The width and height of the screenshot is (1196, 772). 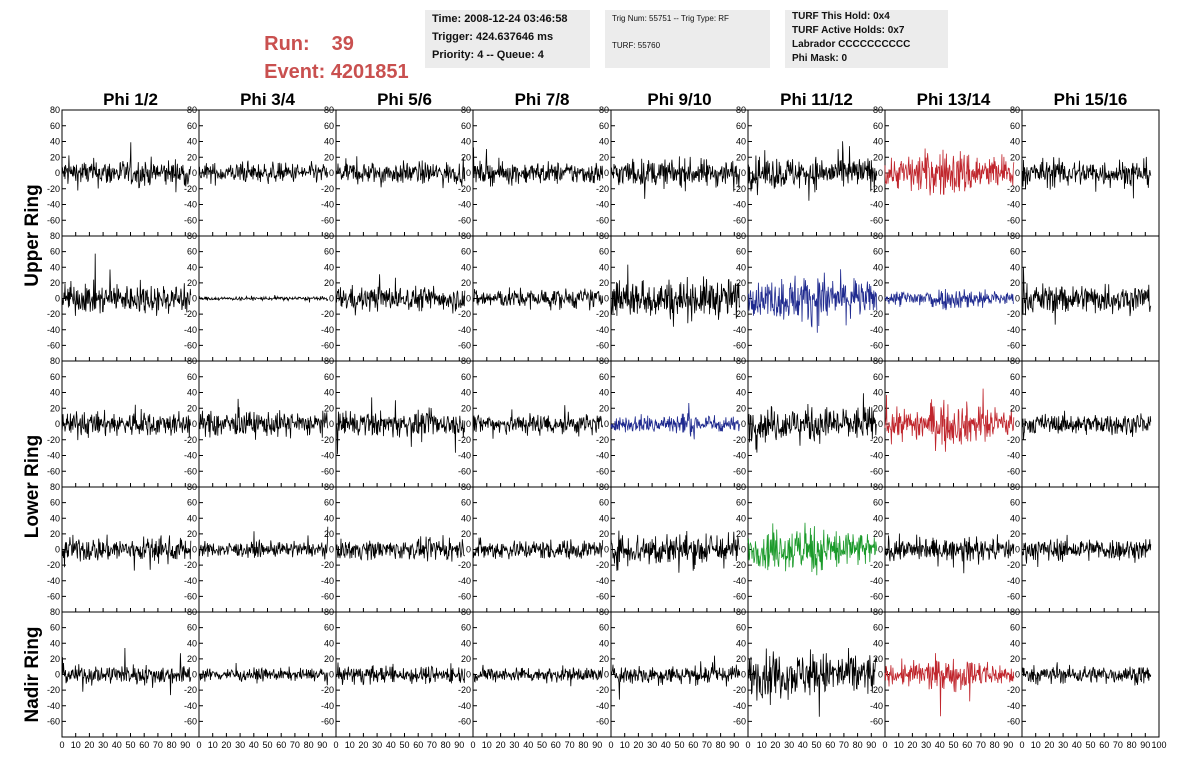 What do you see at coordinates (775, 745) in the screenshot?
I see `x-tick-label: 20` at bounding box center [775, 745].